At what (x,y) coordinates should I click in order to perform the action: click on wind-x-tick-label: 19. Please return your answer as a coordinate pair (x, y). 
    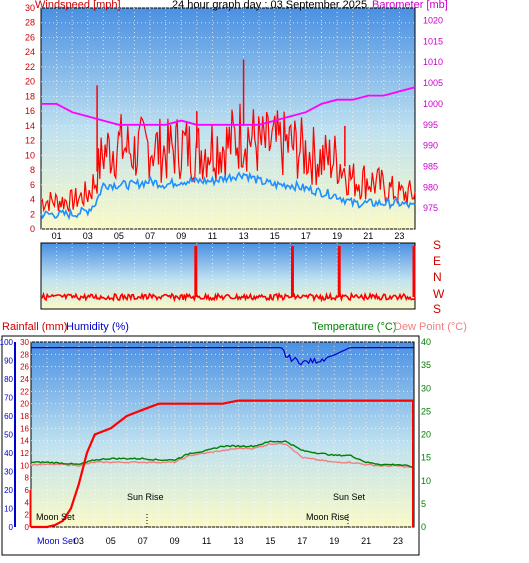
    Looking at the image, I should click on (337, 236).